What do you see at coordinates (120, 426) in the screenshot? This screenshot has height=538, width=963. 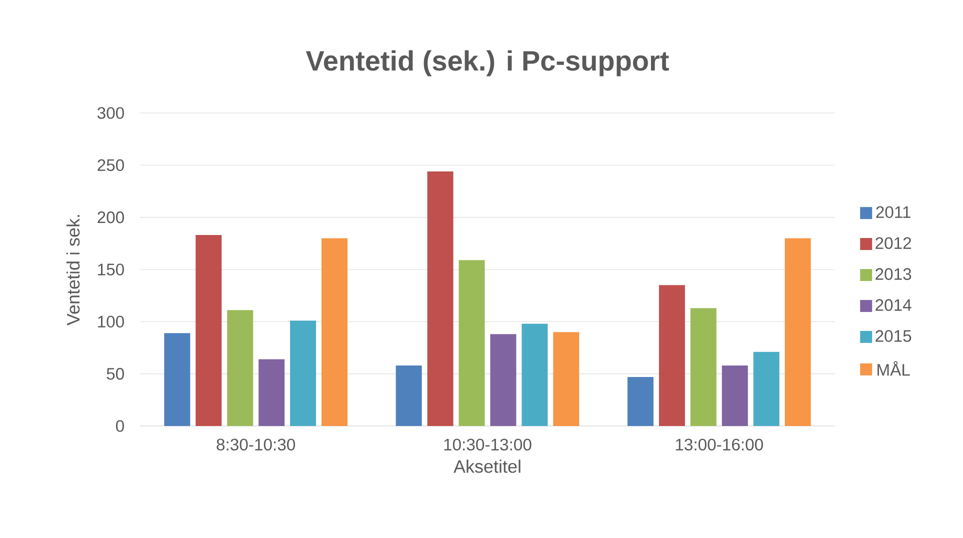 I see `y-tick-label: 0` at bounding box center [120, 426].